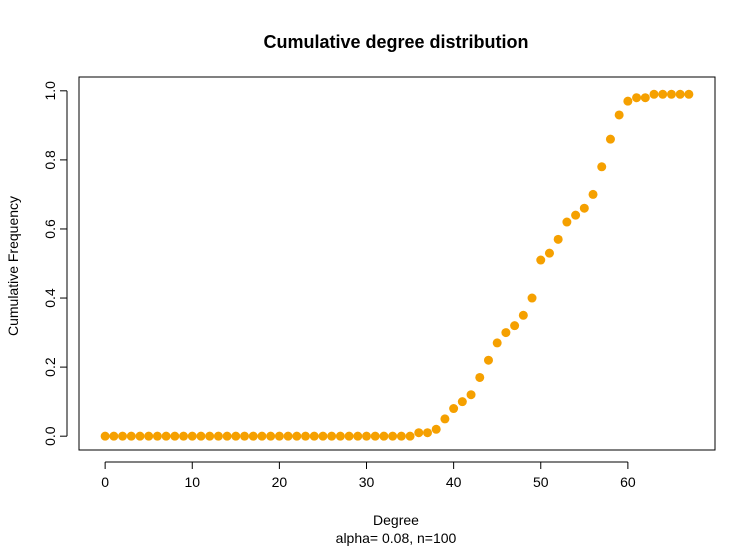 The height and width of the screenshot is (550, 754). I want to click on y-axis: 0.0 0.2 0.4 0.6 0.8 1.0, so click(55, 263).